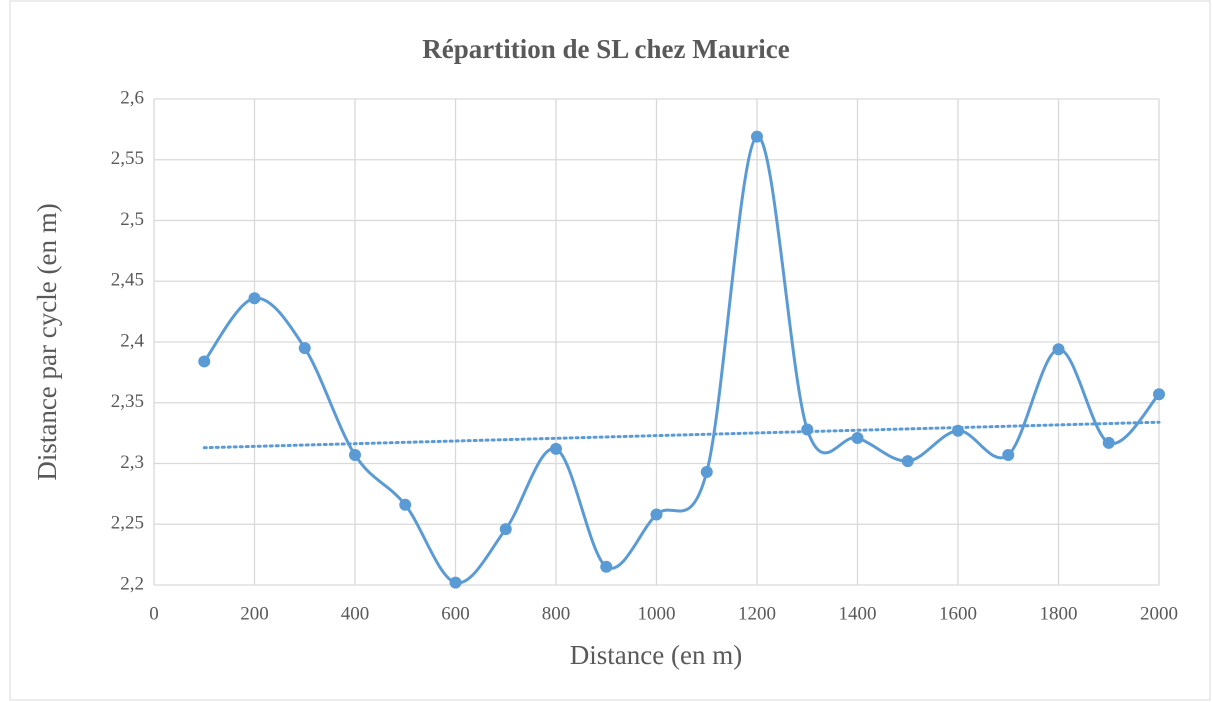 This screenshot has width=1213, height=702. Describe the element at coordinates (154, 613) in the screenshot. I see `x-tick-label: 0` at that location.